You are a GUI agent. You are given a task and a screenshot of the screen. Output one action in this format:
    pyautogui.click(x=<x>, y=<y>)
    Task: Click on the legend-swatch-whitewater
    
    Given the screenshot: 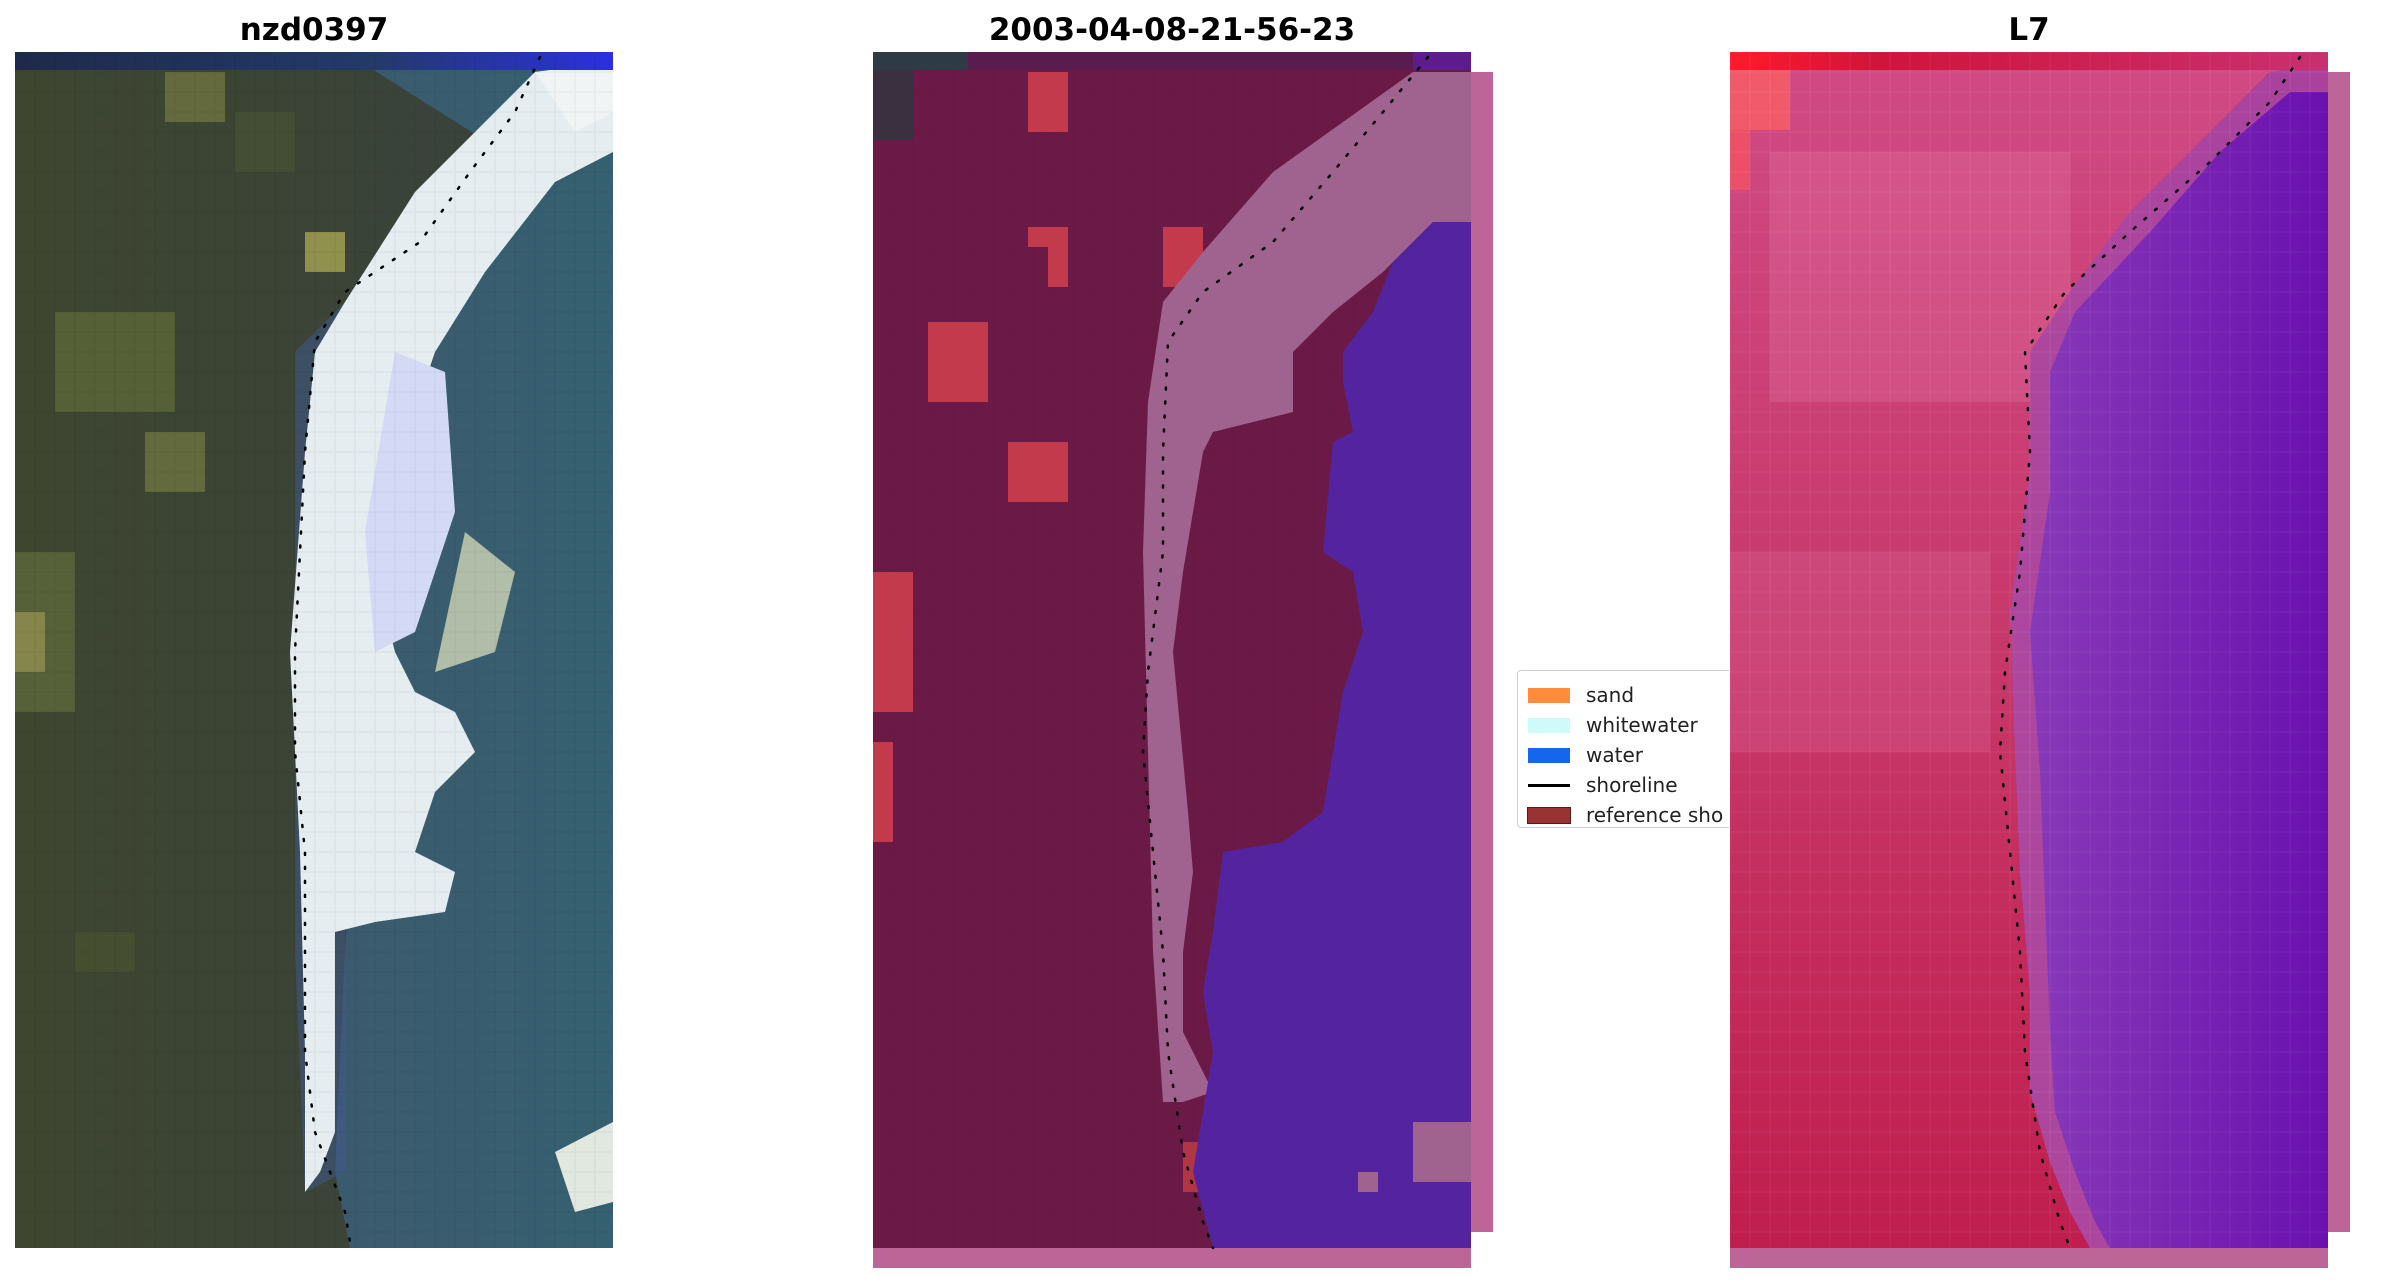 What is the action you would take?
    pyautogui.click(x=1549, y=725)
    